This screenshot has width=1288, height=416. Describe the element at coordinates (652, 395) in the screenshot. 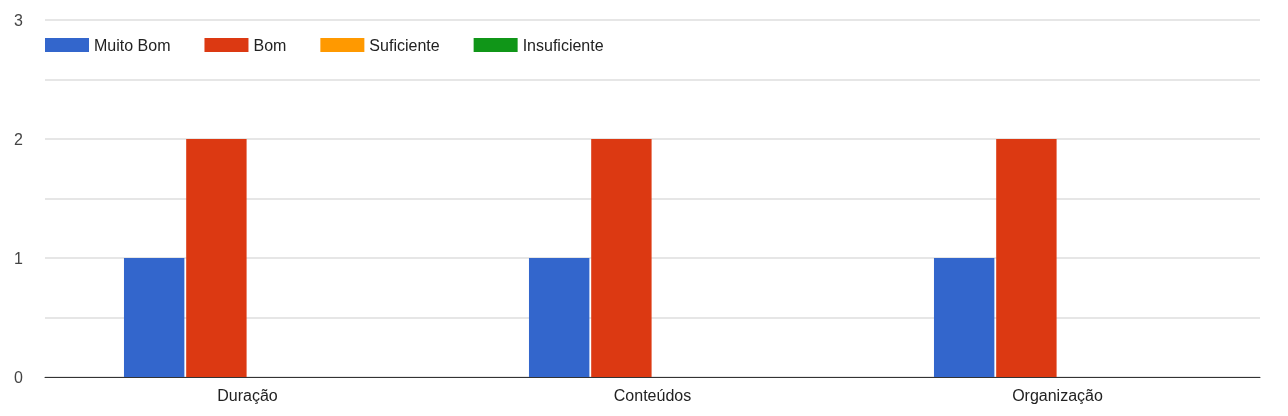

I see `x-tick-label: Conteúdos` at that location.